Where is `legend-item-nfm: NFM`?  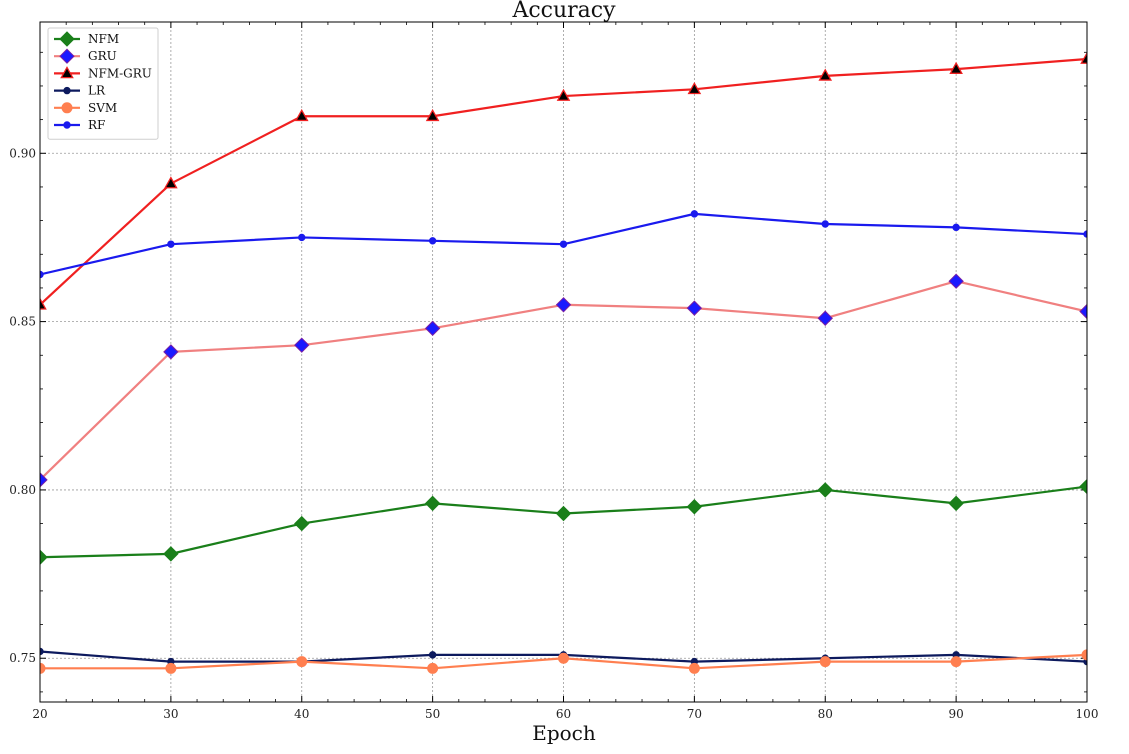
legend-item-nfm: NFM is located at coordinates (86, 39).